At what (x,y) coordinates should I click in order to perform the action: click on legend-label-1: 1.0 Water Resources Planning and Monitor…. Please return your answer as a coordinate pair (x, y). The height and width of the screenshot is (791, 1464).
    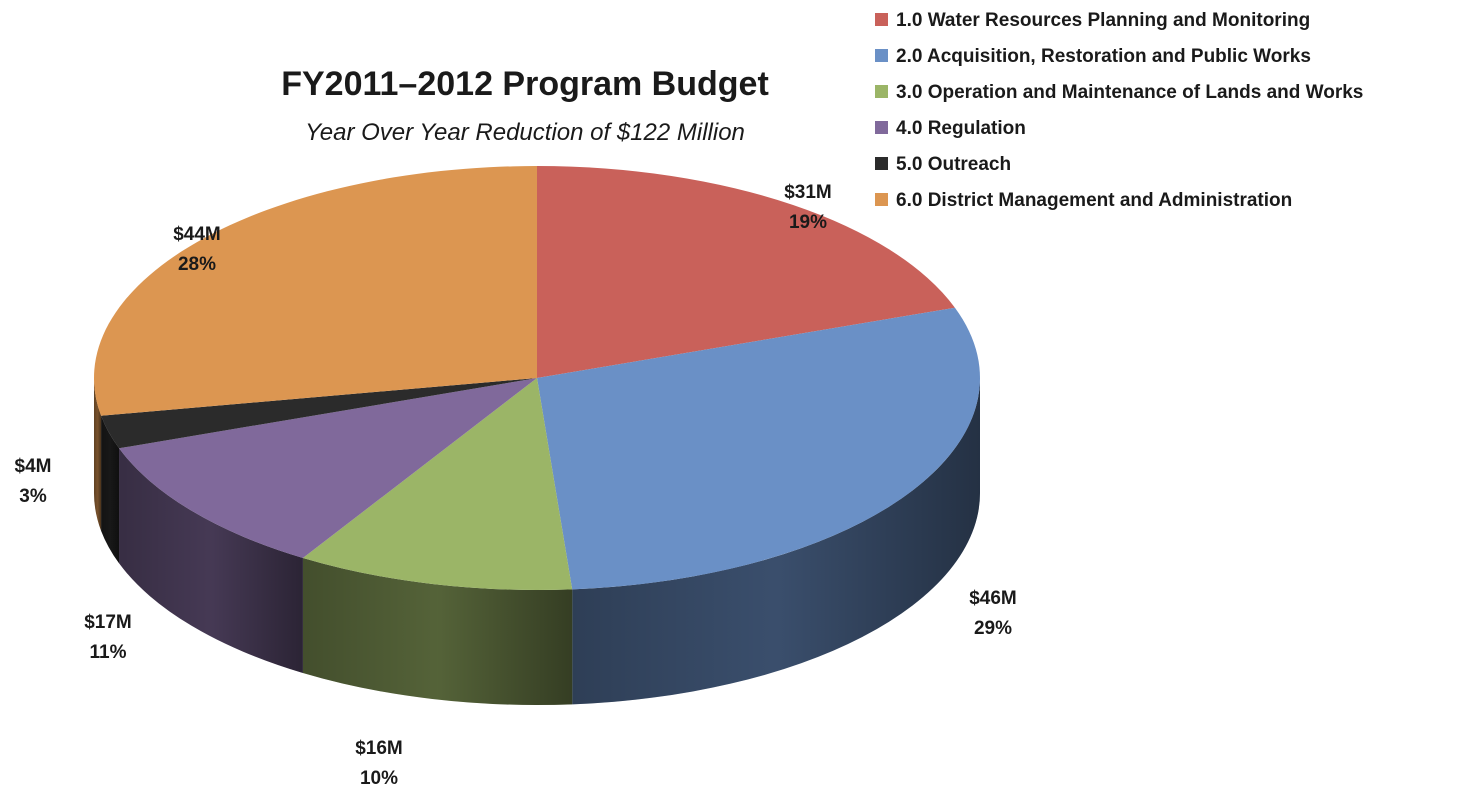
    Looking at the image, I should click on (1103, 20).